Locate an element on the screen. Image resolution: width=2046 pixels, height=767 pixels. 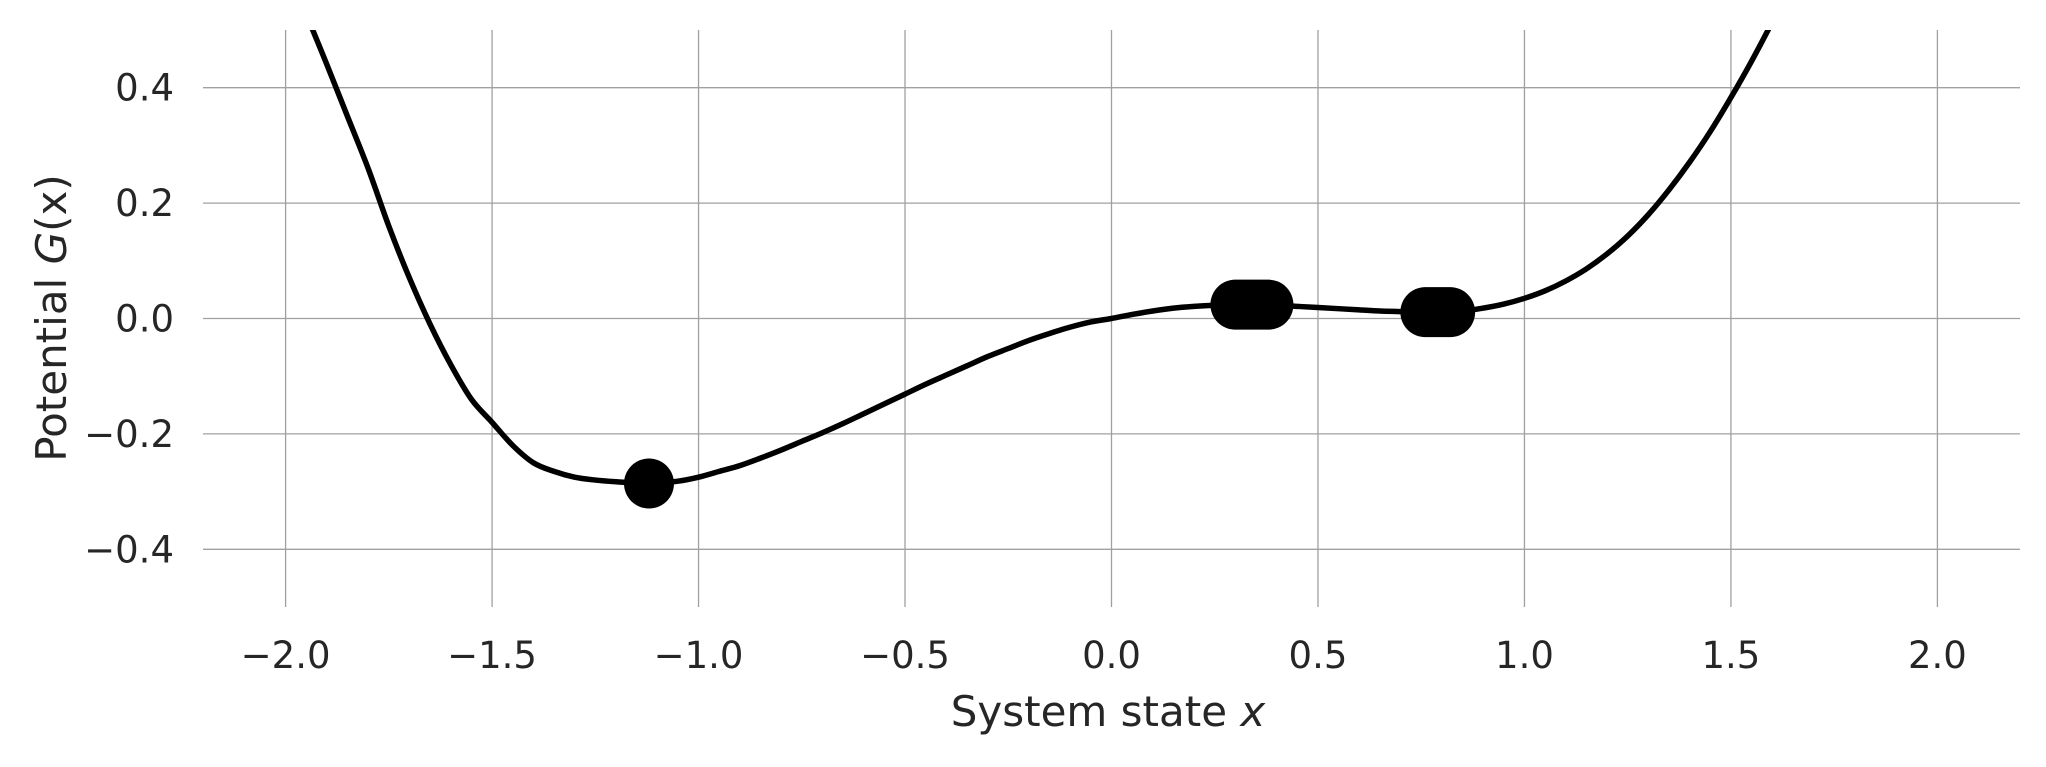
y-axis-label: Potential G(x) is located at coordinates (51, 318).